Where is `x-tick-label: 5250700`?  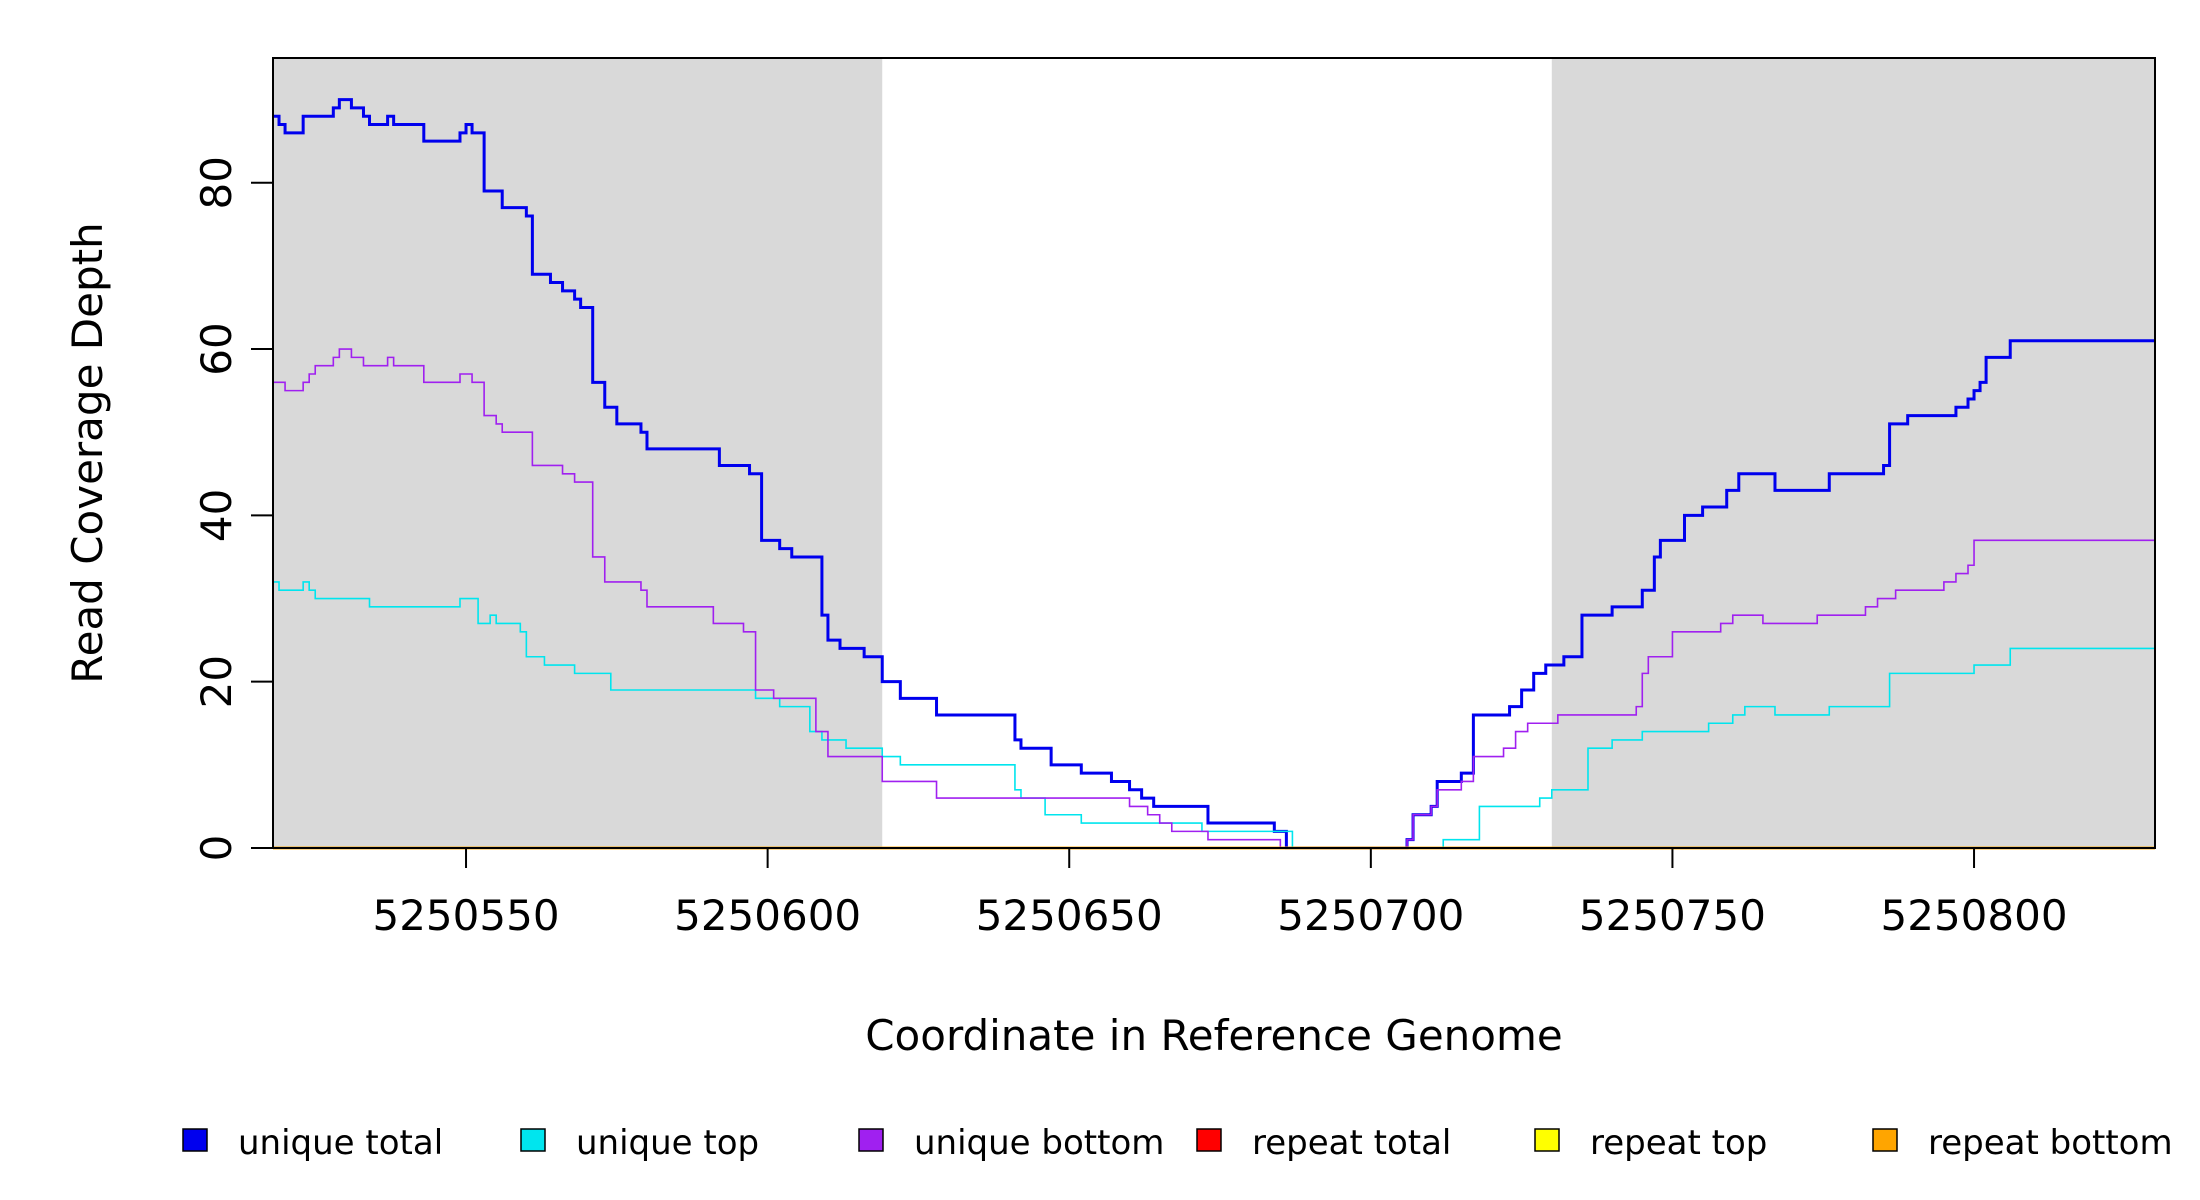
x-tick-label: 5250700 is located at coordinates (1370, 915).